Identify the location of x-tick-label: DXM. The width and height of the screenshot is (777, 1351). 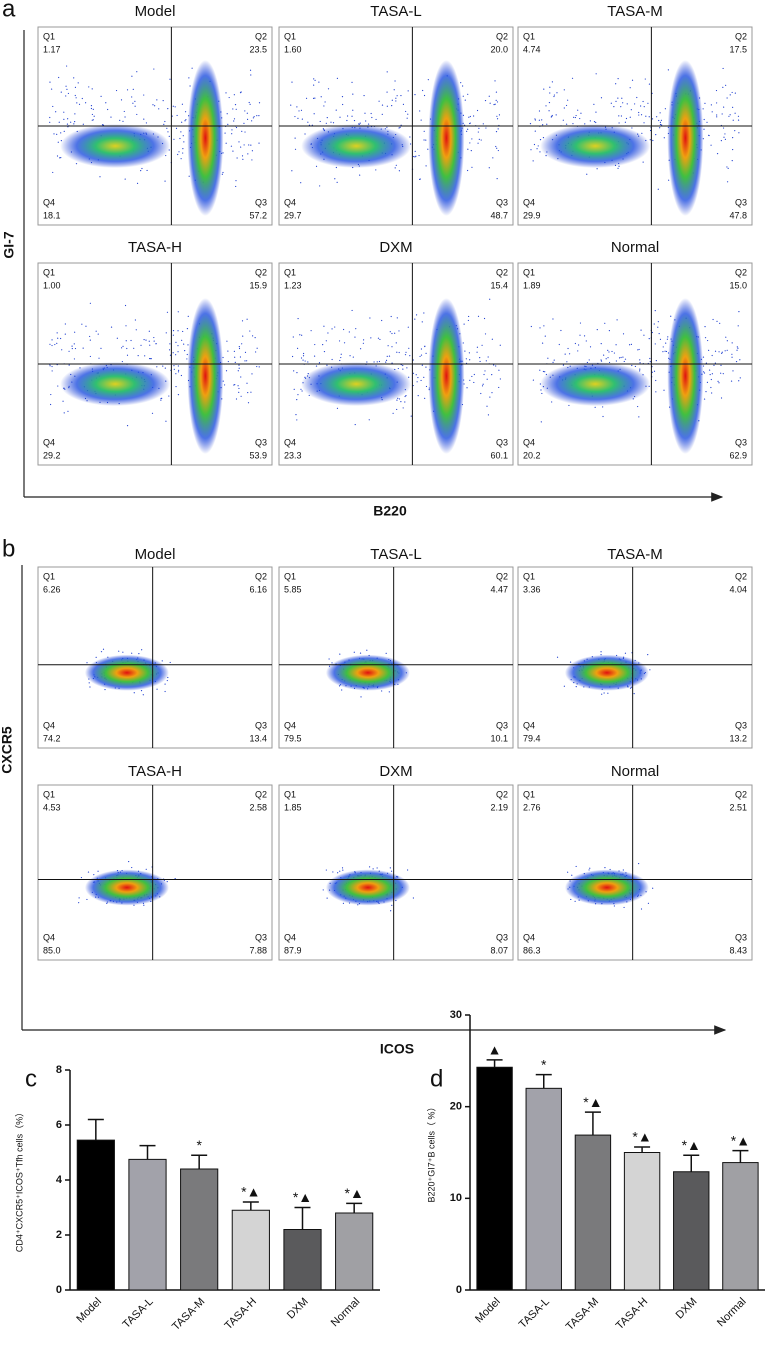
(298, 1309).